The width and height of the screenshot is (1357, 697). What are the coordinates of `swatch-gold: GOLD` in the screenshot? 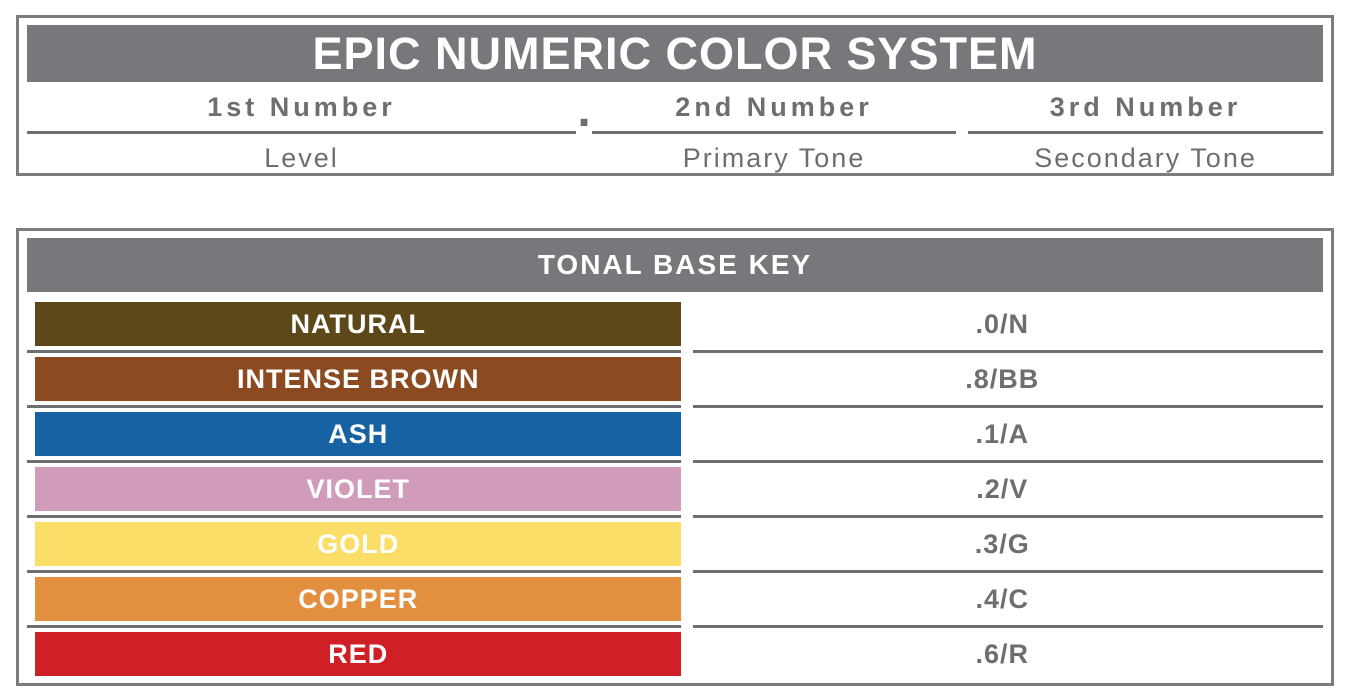 It's located at (358, 544).